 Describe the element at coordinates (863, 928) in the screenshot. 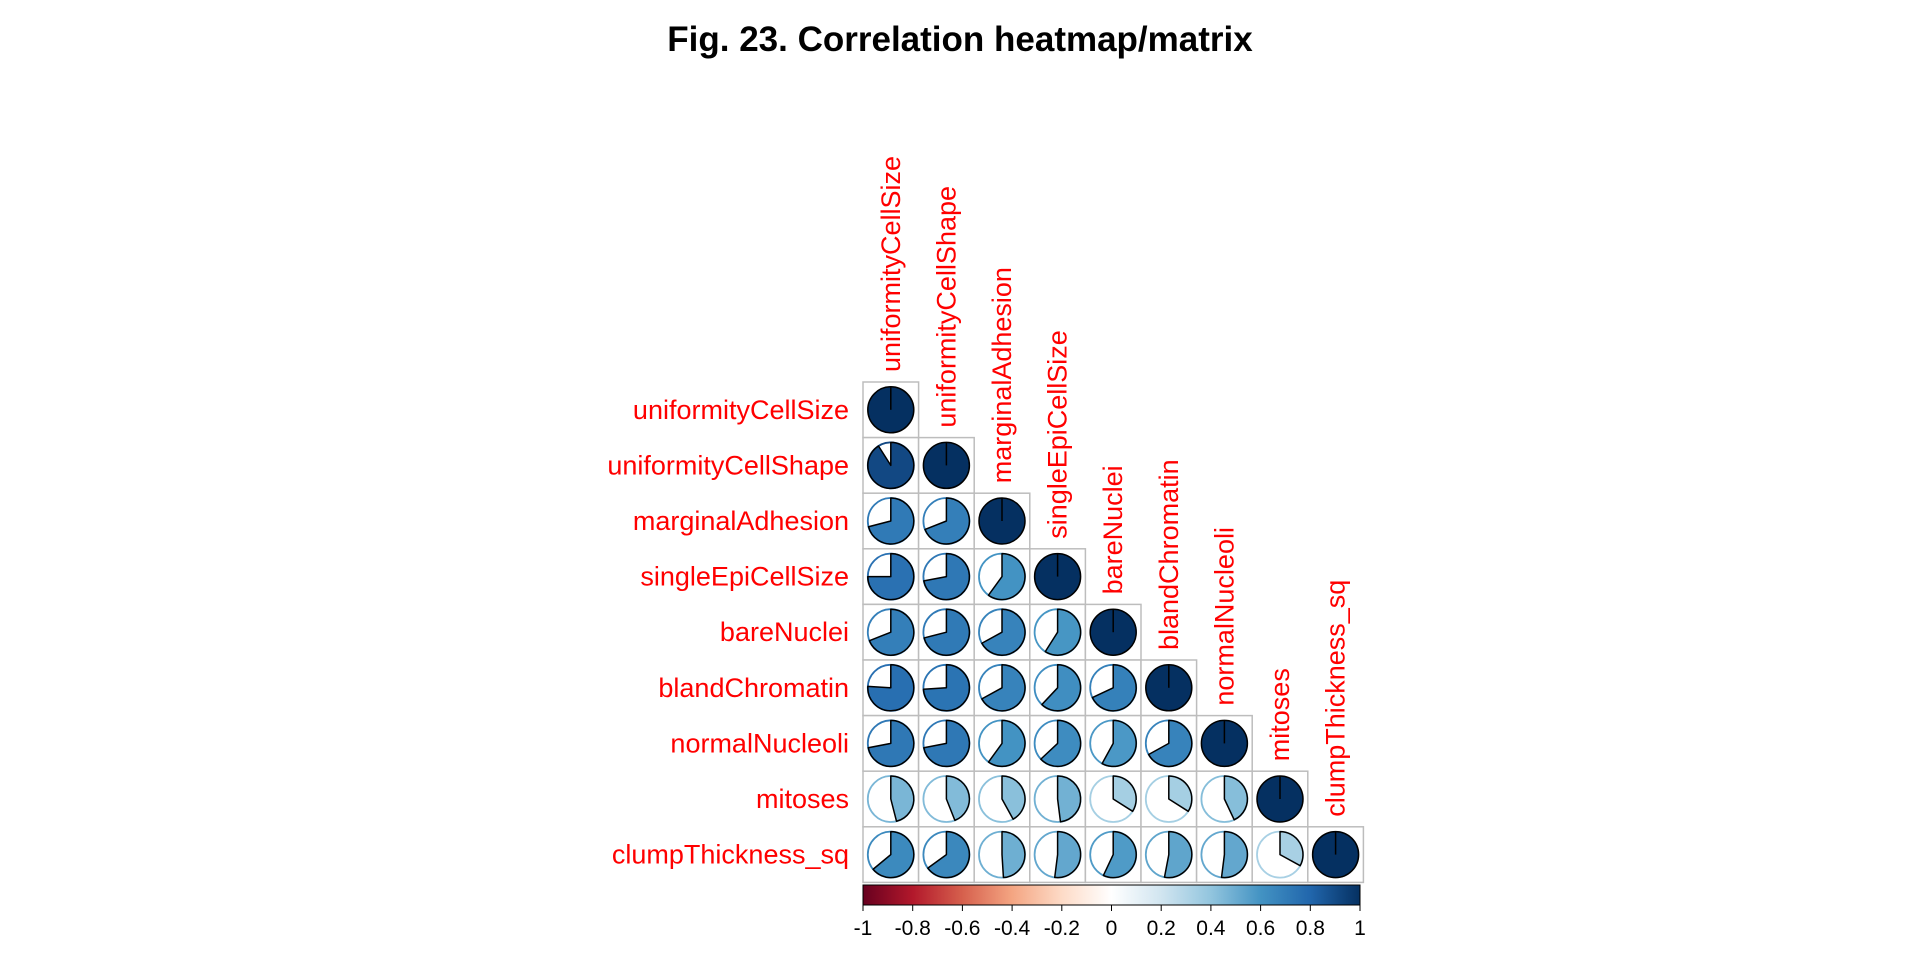

I see `colorbar-tick-label: -1` at that location.